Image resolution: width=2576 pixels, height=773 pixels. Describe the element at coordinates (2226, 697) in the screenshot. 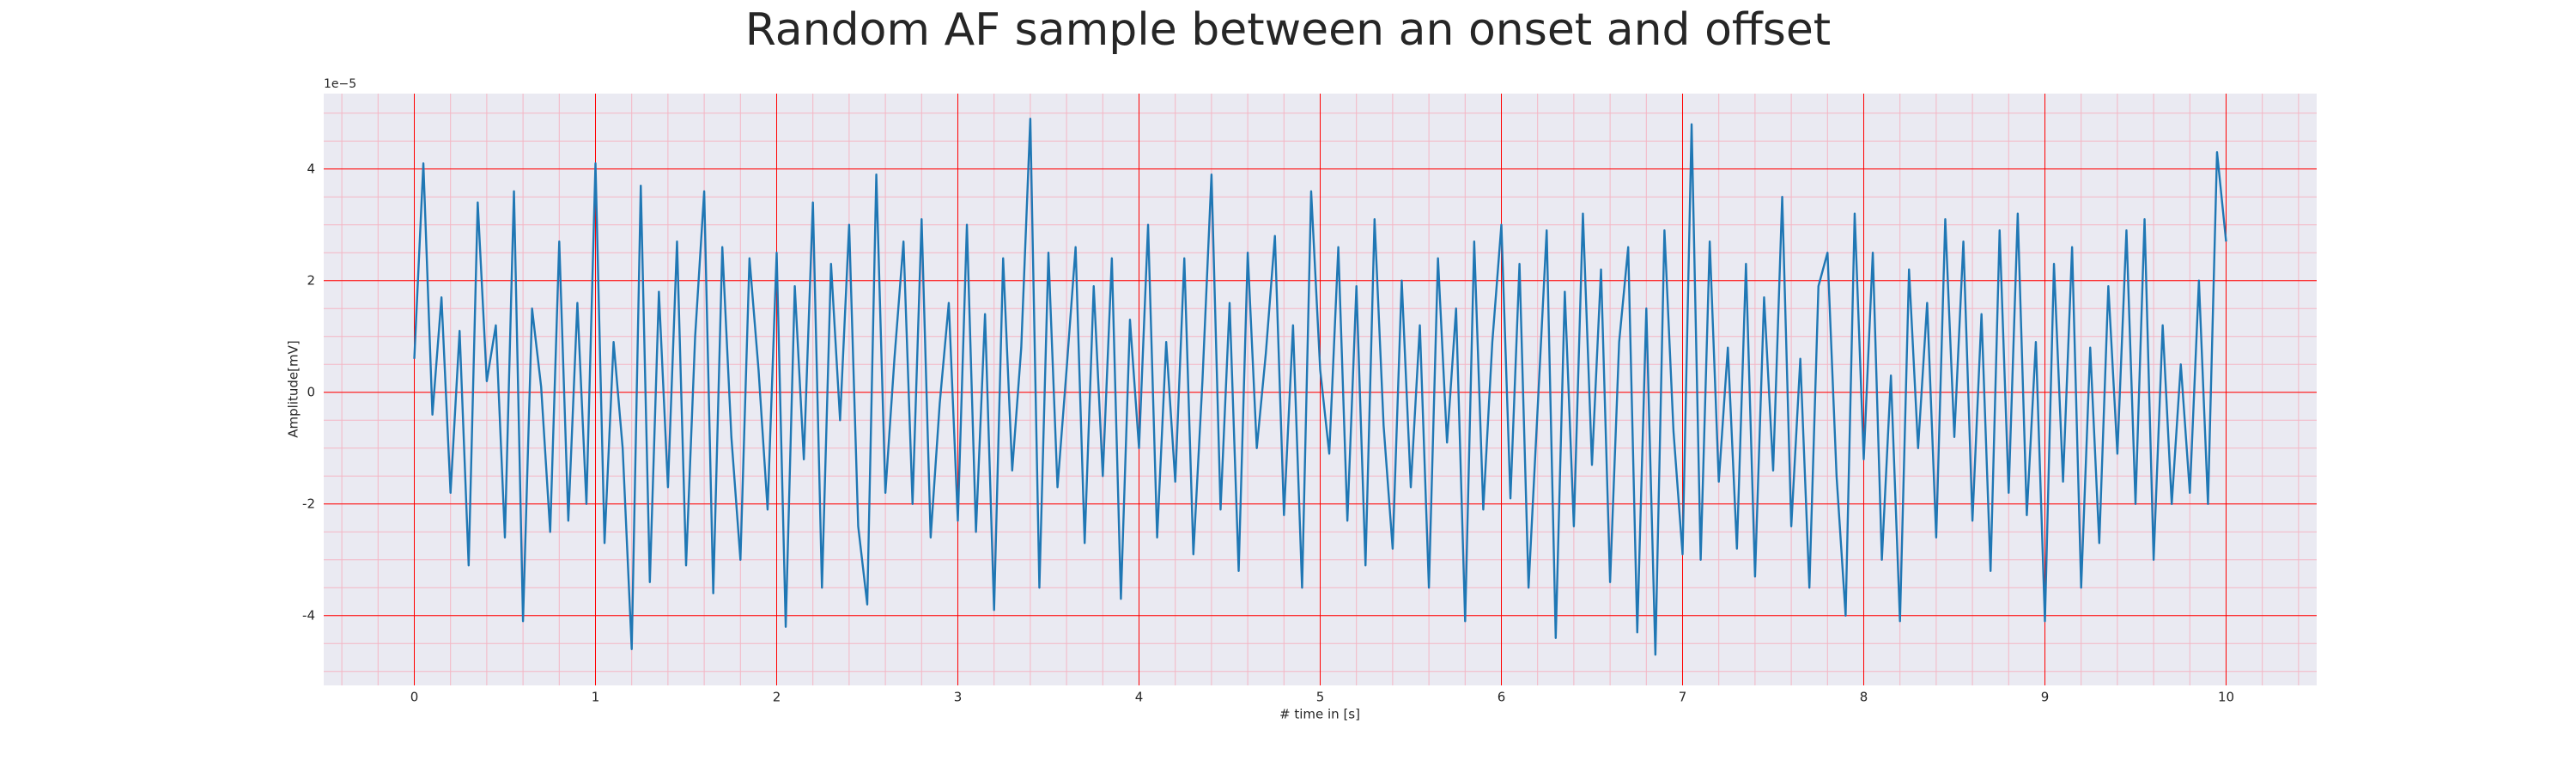

I see `x-tick-label: 10` at that location.